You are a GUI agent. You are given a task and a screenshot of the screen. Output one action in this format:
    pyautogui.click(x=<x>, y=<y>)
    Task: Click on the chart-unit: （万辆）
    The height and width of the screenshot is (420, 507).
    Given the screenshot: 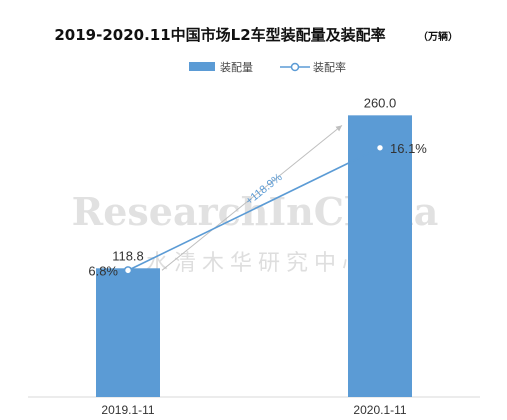 What is the action you would take?
    pyautogui.click(x=438, y=36)
    